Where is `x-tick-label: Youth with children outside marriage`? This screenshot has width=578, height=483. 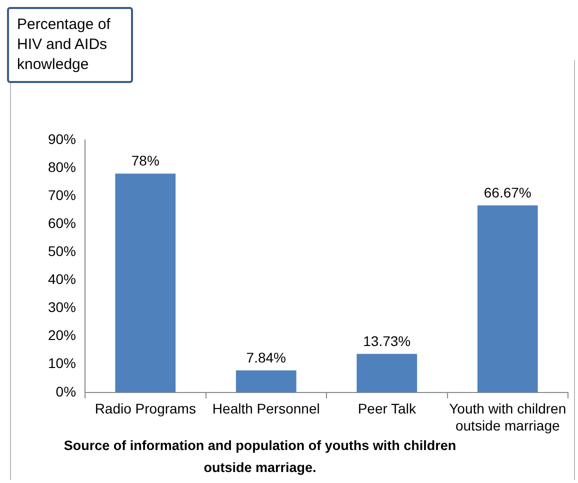 x-tick-label: Youth with children outside marriage is located at coordinates (507, 417).